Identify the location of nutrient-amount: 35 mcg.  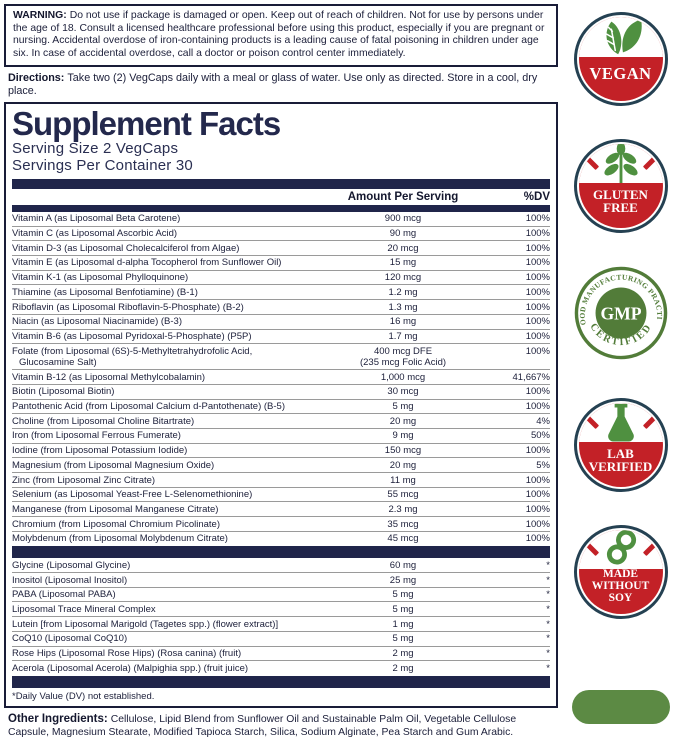
(403, 524).